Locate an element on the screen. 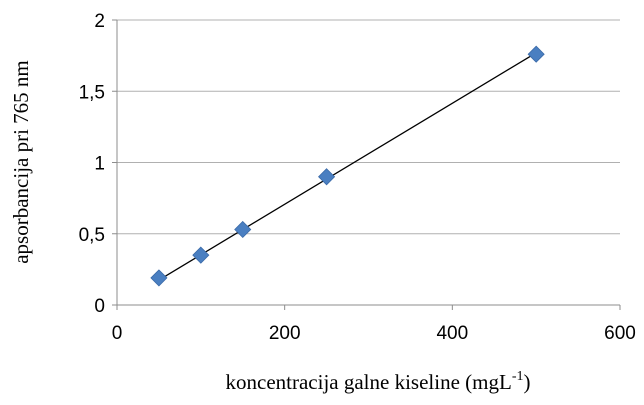 The image size is (644, 405). x-axis-title: koncentracija galne kiseline (mgL-1) is located at coordinates (378, 381).